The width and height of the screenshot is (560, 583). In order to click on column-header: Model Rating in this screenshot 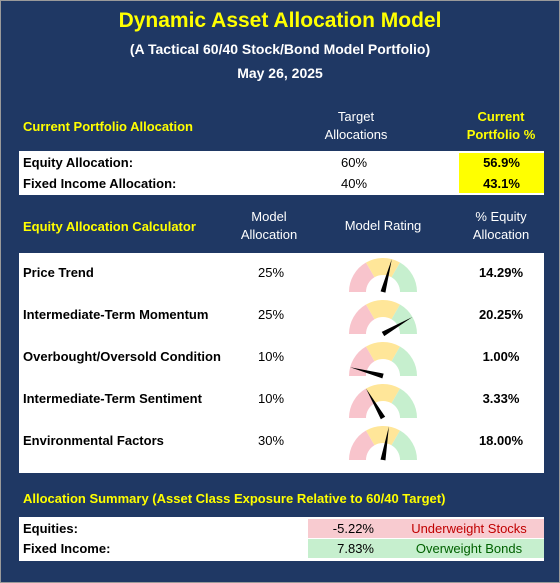, I will do `click(383, 225)`.